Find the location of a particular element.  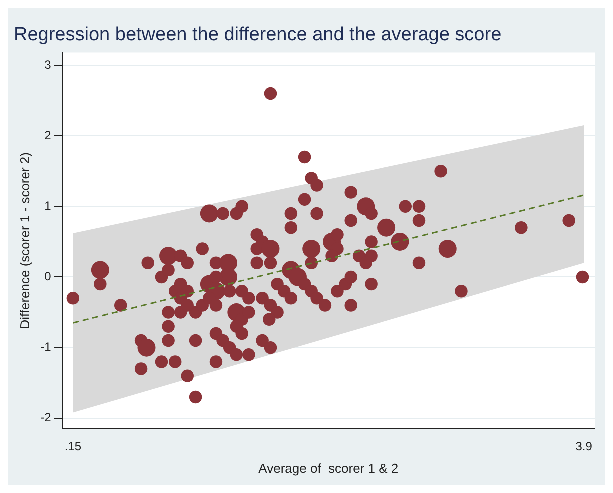

y-tick-label: -2 is located at coordinates (46, 417).